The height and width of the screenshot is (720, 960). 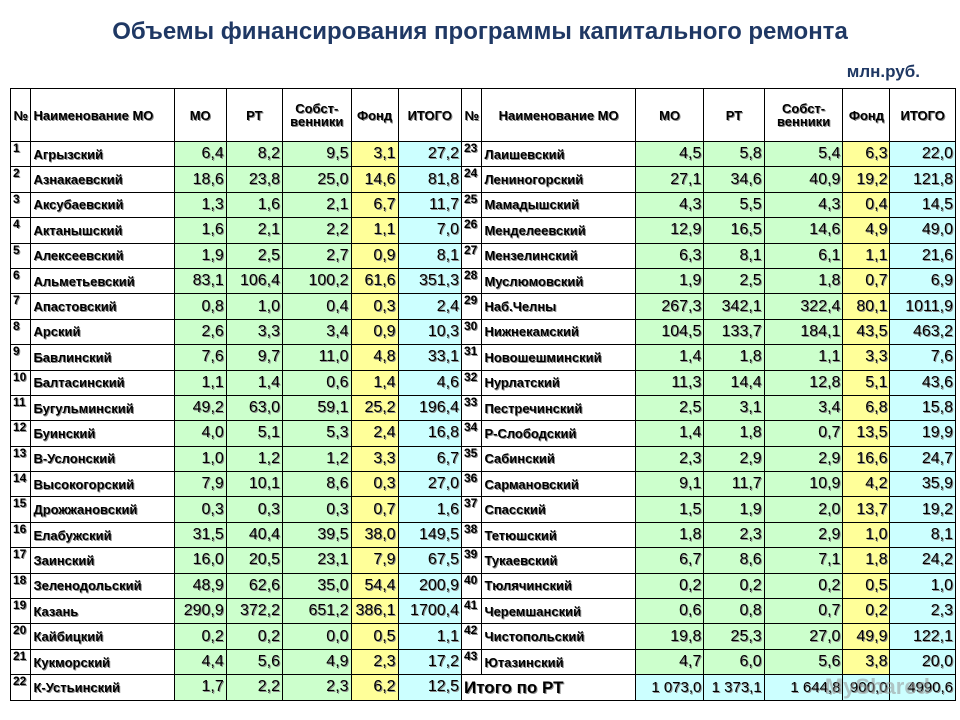 What do you see at coordinates (803, 281) in the screenshot?
I see `value-own: 1,8` at bounding box center [803, 281].